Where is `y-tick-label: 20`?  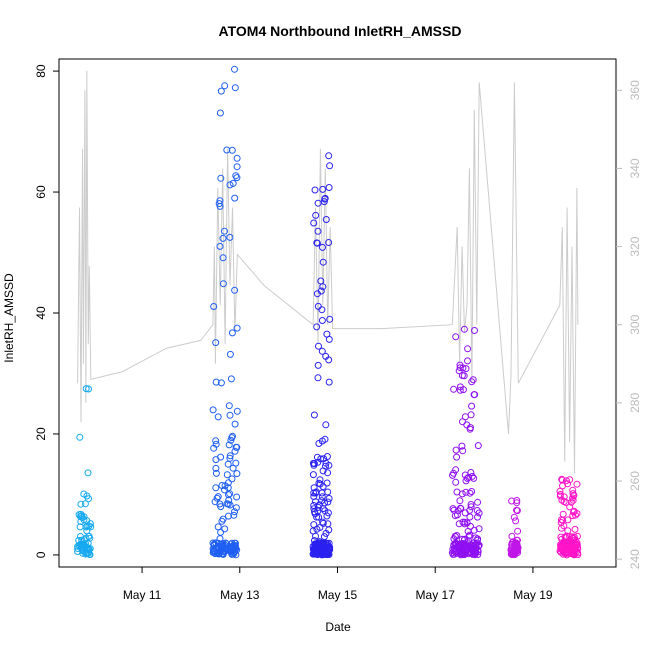 y-tick-label: 20 is located at coordinates (41, 434).